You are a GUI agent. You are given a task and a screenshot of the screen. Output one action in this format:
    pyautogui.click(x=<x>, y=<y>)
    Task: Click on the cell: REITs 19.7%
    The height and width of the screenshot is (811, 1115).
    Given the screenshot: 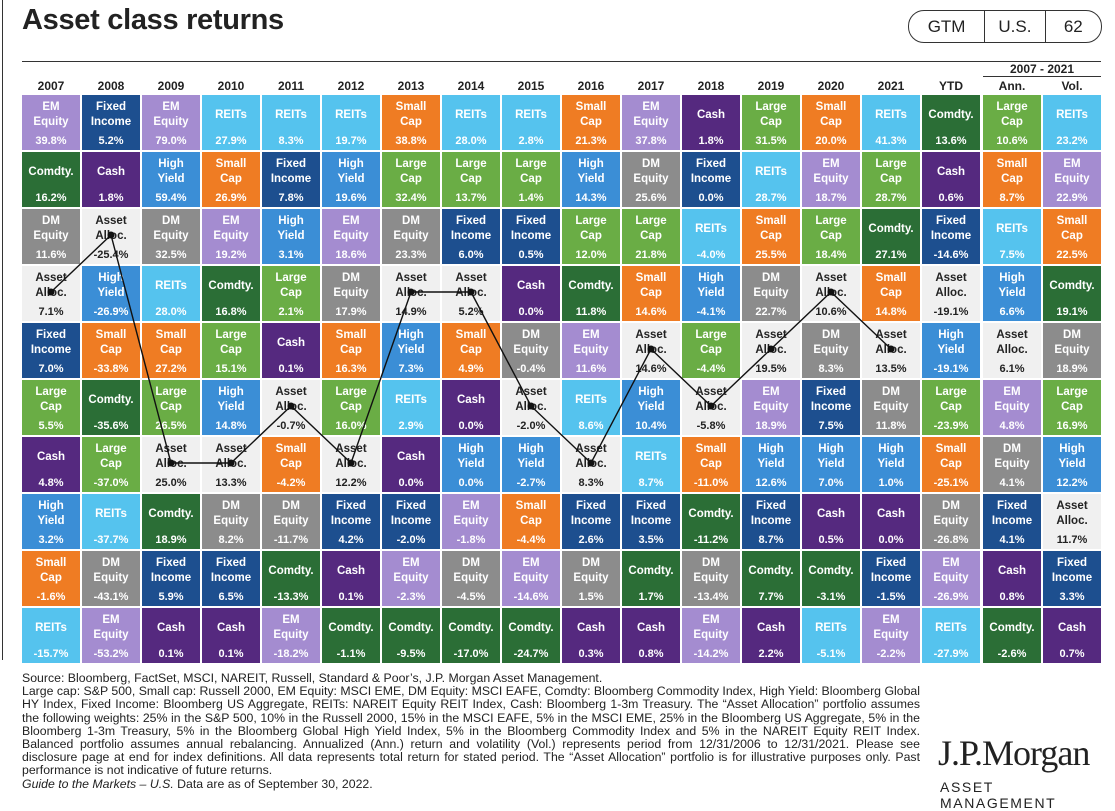 What is the action you would take?
    pyautogui.click(x=351, y=122)
    